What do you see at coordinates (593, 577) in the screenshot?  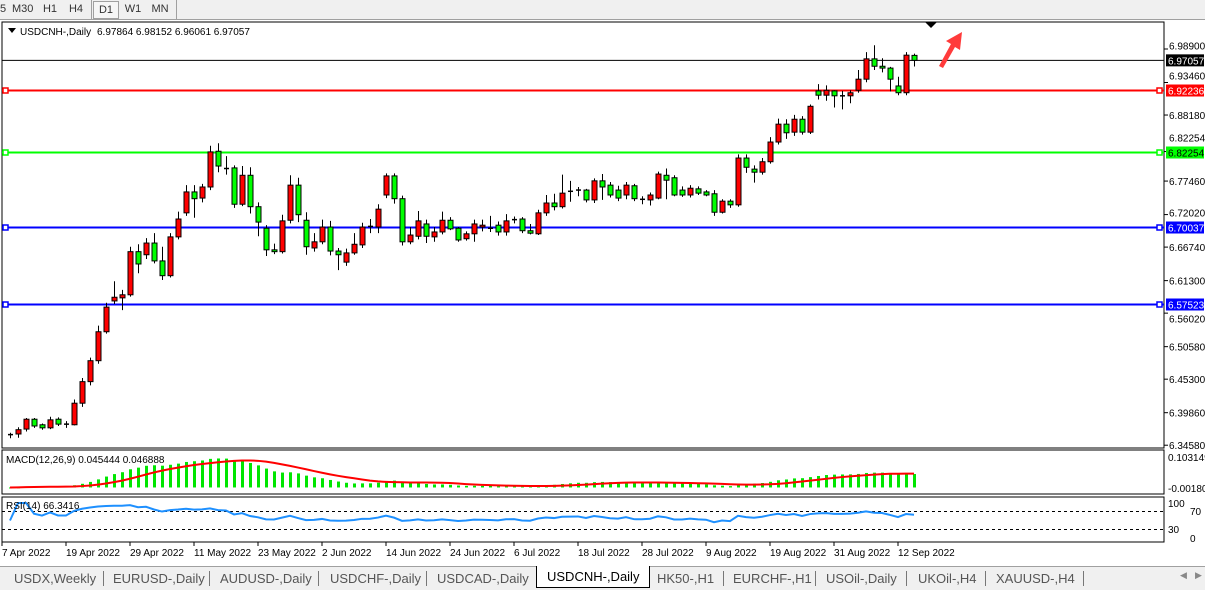 I see `chart-tab: USDCNH-,Daily` at bounding box center [593, 577].